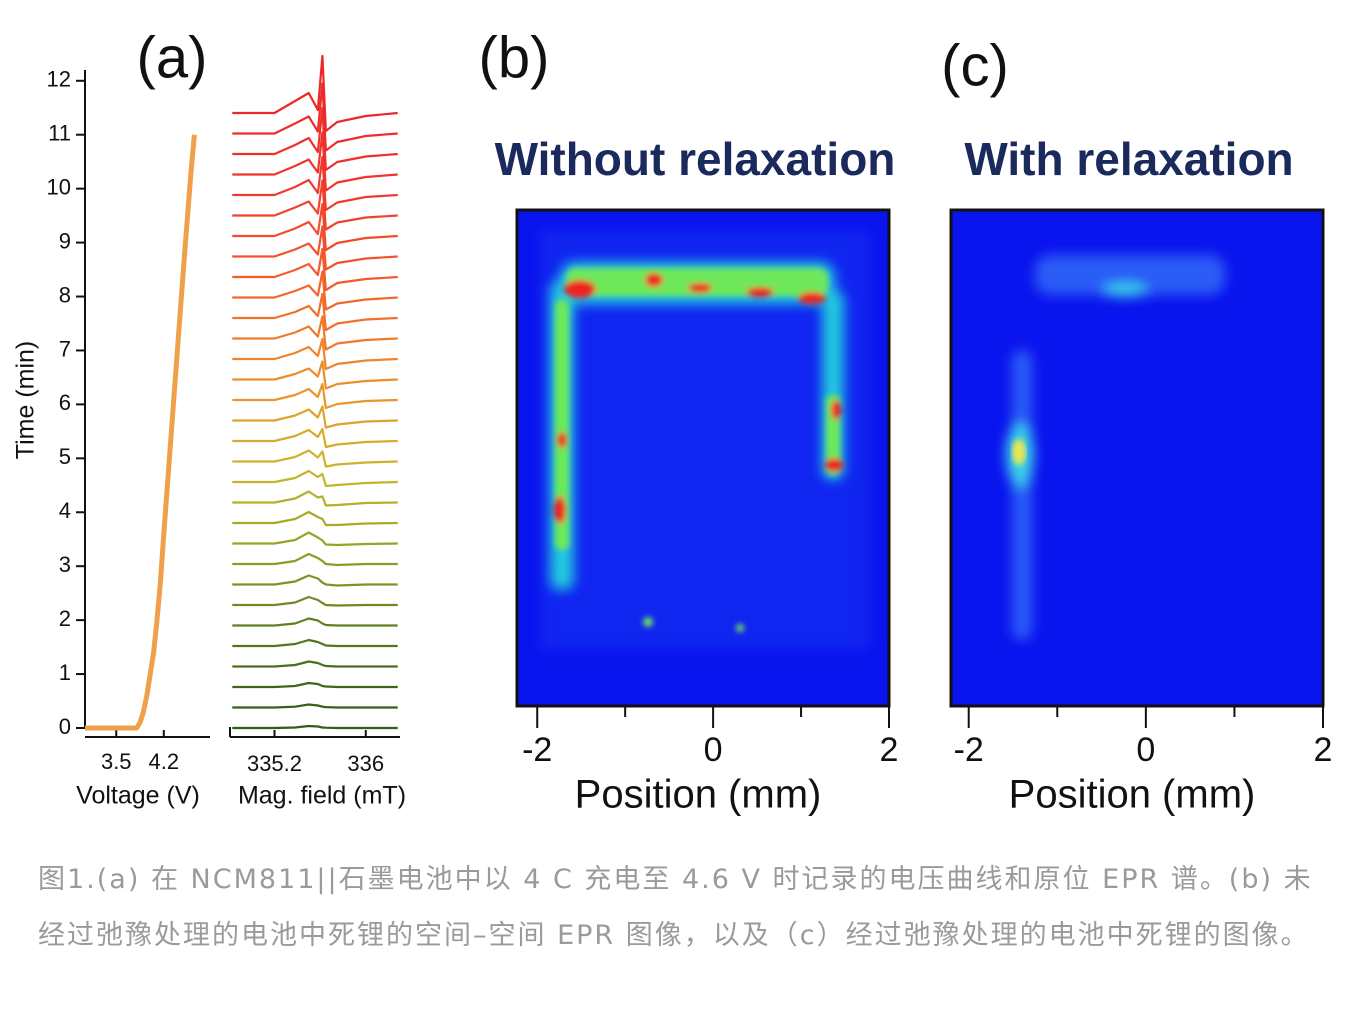  I want to click on y-tick-label: 0, so click(65, 726).